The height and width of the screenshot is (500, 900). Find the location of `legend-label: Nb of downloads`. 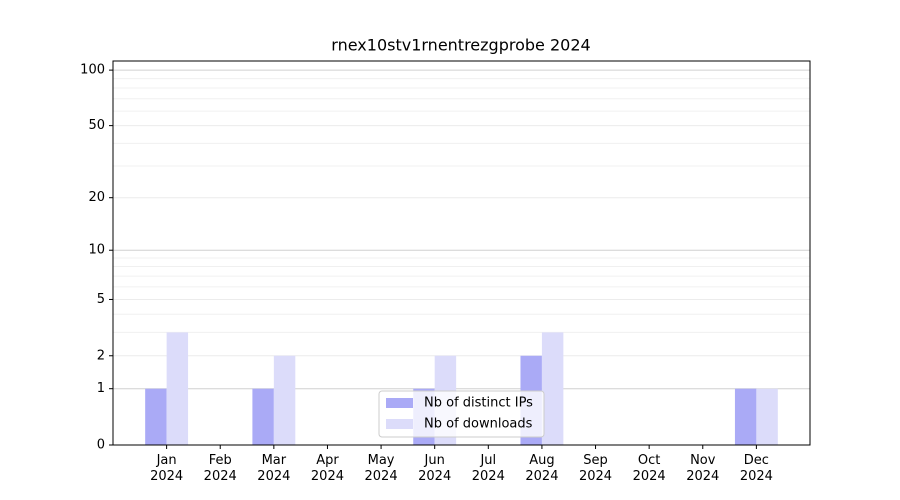

legend-label: Nb of downloads is located at coordinates (478, 424).